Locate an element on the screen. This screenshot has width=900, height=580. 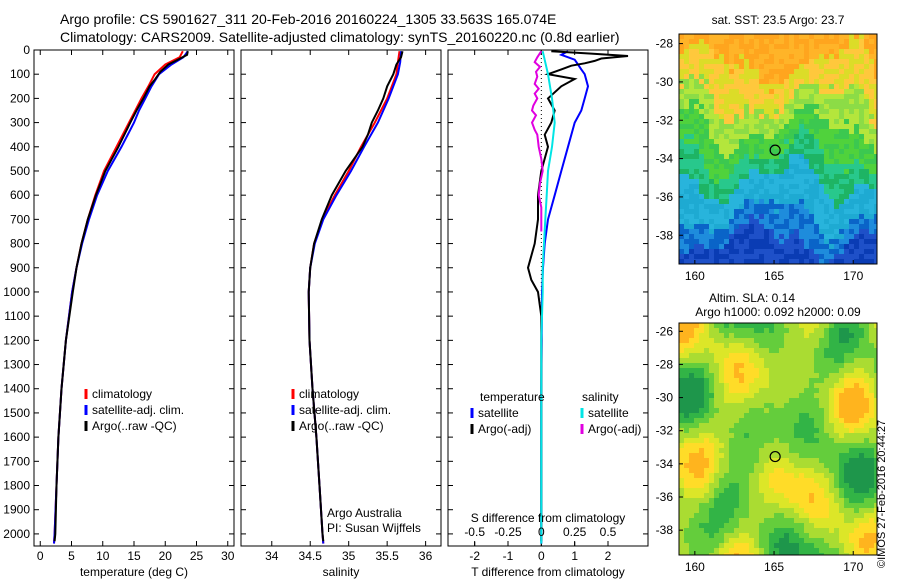
depth-tick-label: 200 is located at coordinates (20, 98).